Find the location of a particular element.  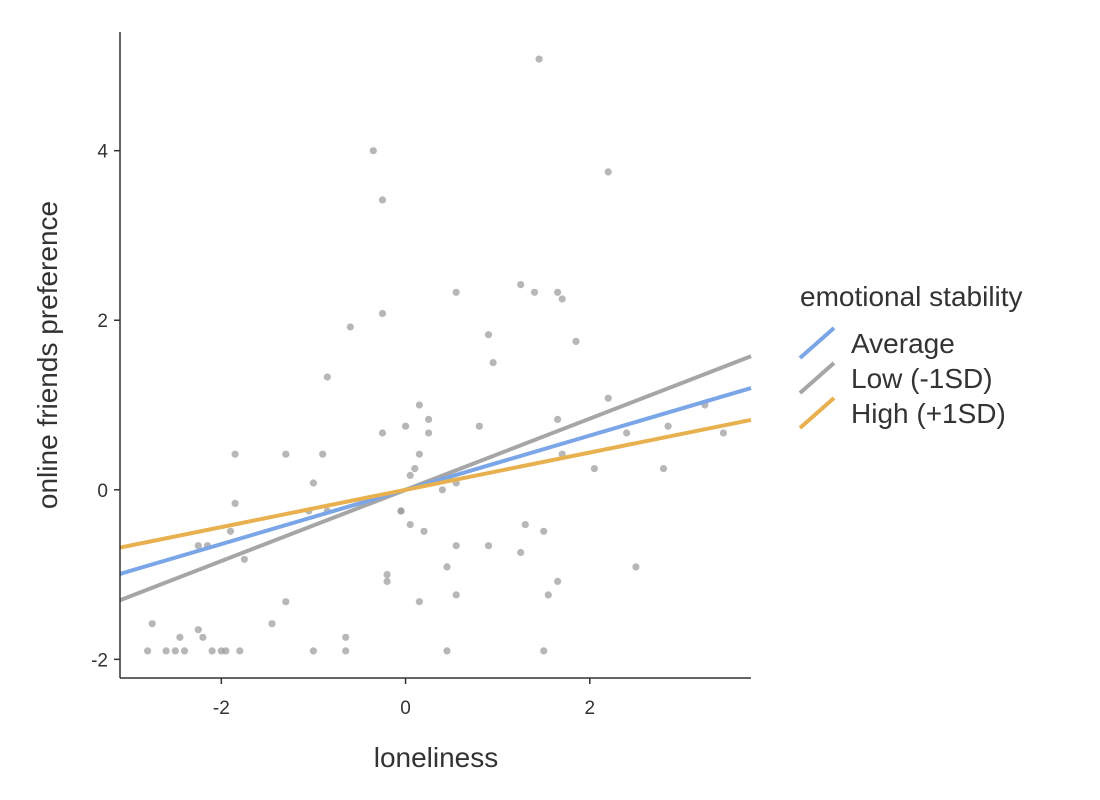

y-tick-label: 4 is located at coordinates (102, 152).